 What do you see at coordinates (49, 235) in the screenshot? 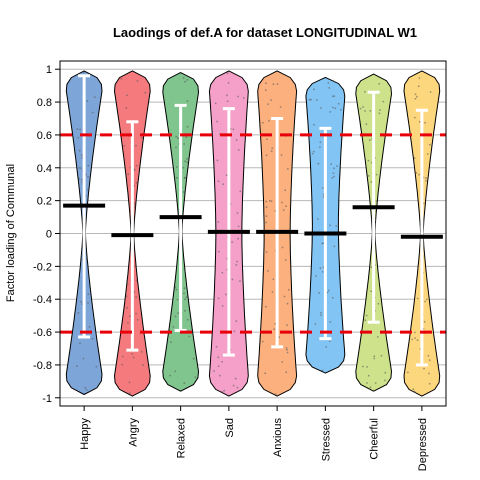
I see `y-tick-label: 0` at bounding box center [49, 235].